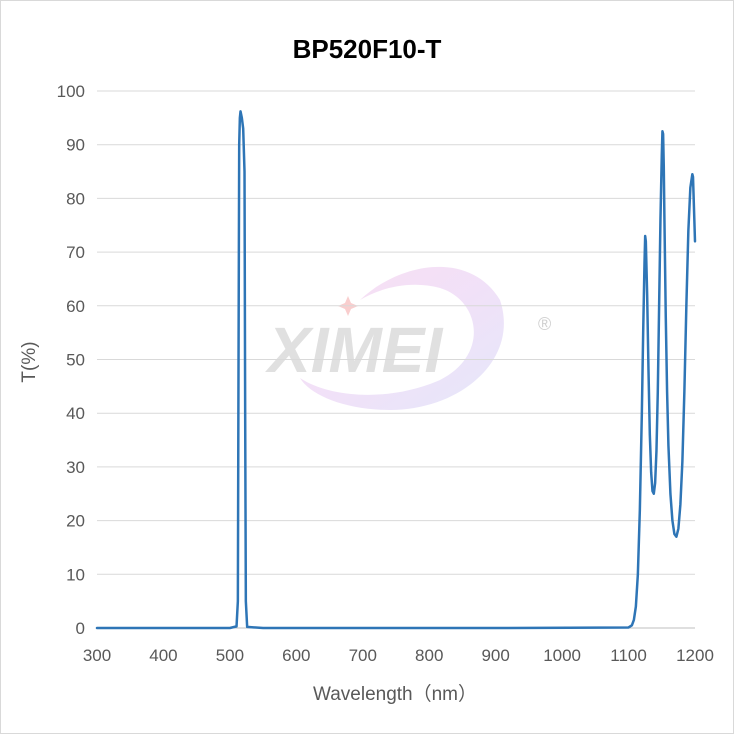 The image size is (734, 734). I want to click on y-tick-label: 0, so click(80, 628).